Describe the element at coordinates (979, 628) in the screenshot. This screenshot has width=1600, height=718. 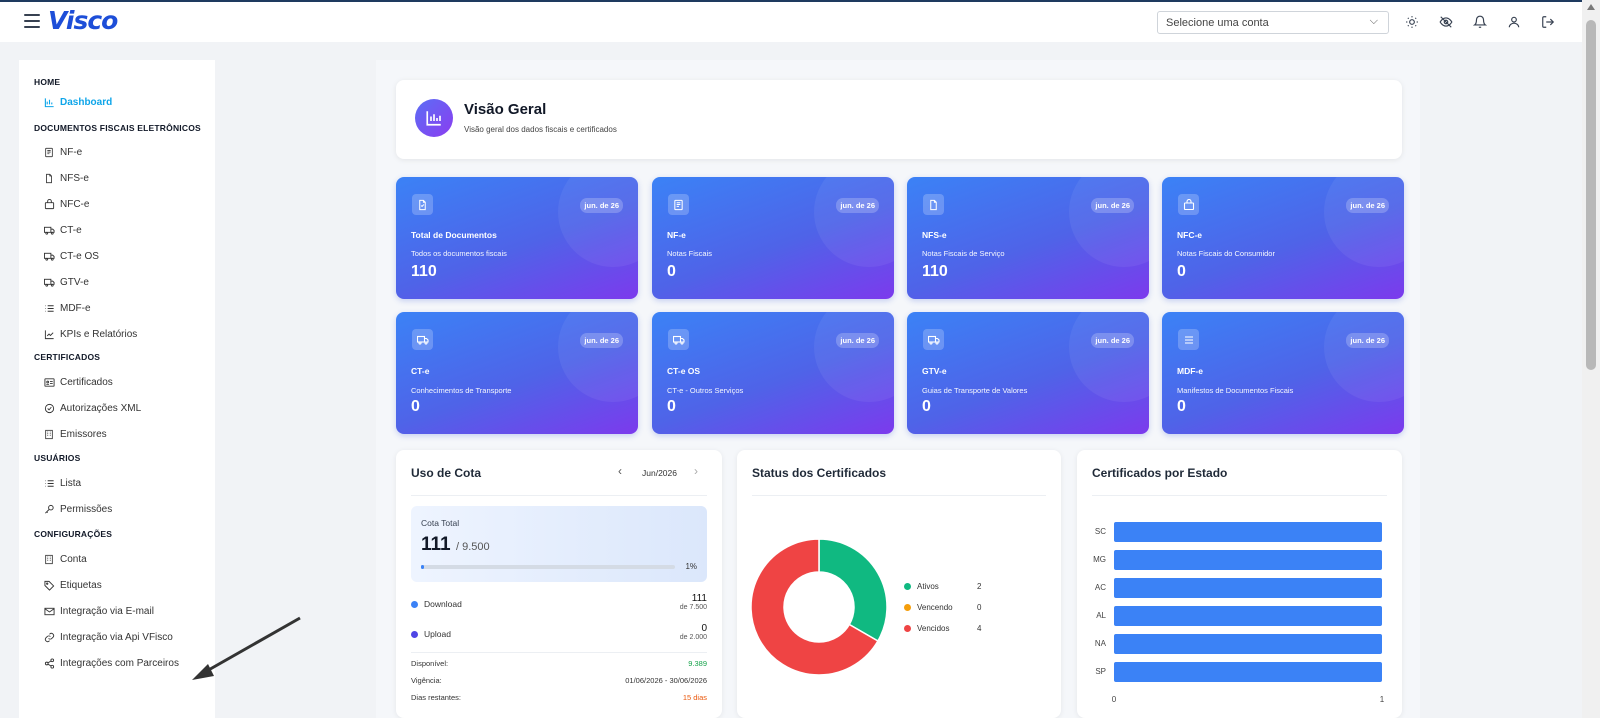
I see `legend-count: 4` at that location.